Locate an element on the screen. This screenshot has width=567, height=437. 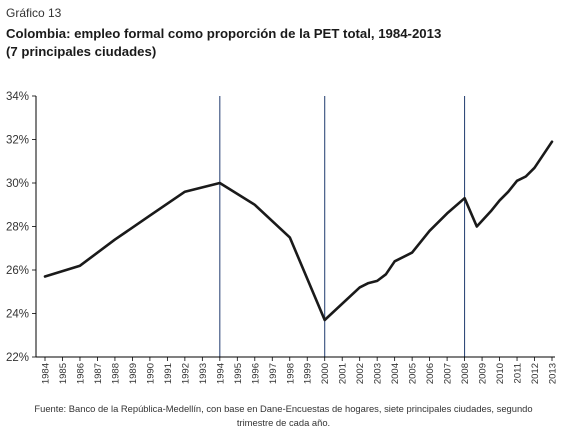
x-tick-label: 2003 is located at coordinates (378, 373).